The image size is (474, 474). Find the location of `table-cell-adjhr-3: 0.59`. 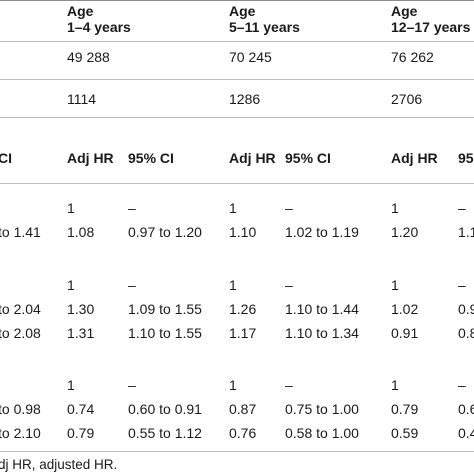

table-cell-adjhr-3: 0.59 is located at coordinates (405, 433).